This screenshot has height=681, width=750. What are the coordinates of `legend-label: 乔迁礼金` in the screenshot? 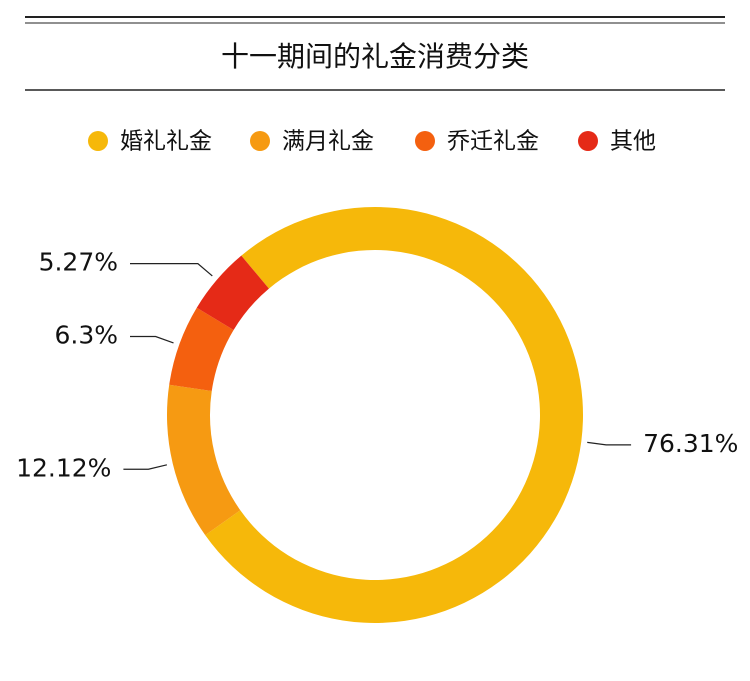 It's located at (493, 142).